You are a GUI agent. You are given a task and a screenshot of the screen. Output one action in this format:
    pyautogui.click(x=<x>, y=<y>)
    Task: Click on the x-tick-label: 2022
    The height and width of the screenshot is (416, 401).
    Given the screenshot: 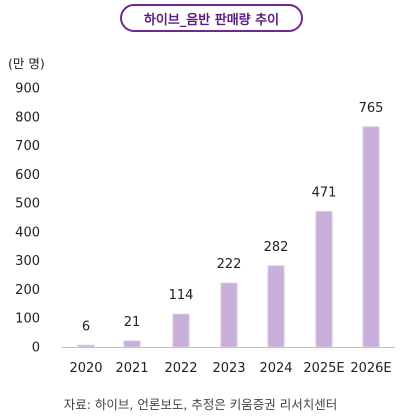 What is the action you would take?
    pyautogui.click(x=180, y=368)
    